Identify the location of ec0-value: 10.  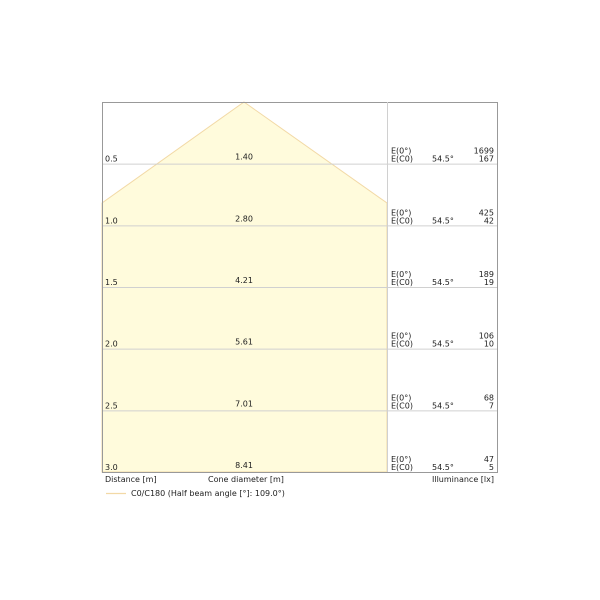
(489, 344).